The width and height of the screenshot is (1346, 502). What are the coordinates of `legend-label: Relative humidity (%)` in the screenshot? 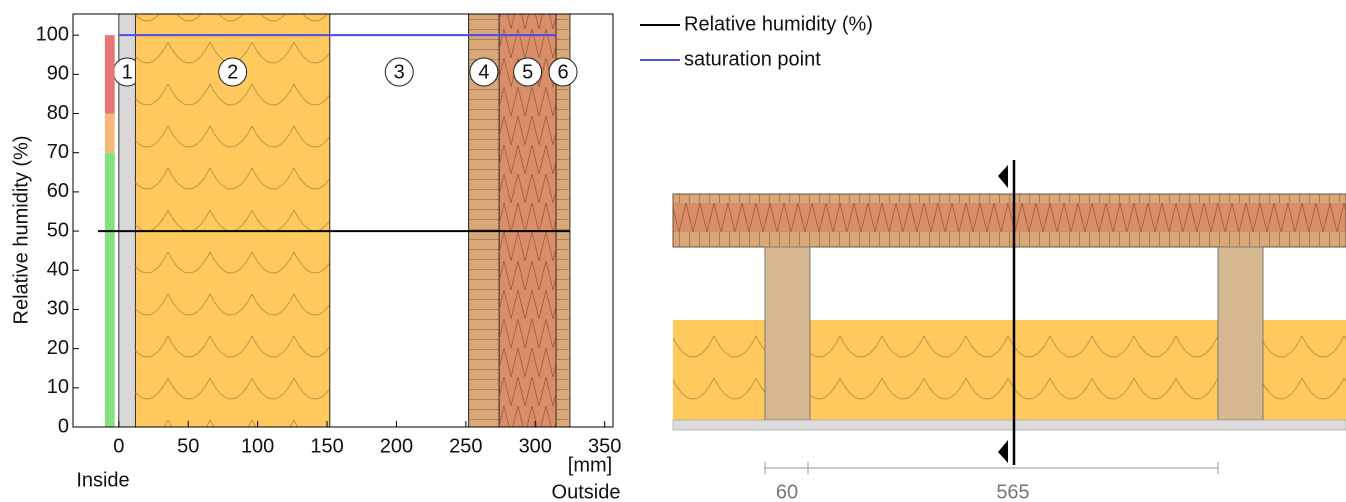 It's located at (778, 24).